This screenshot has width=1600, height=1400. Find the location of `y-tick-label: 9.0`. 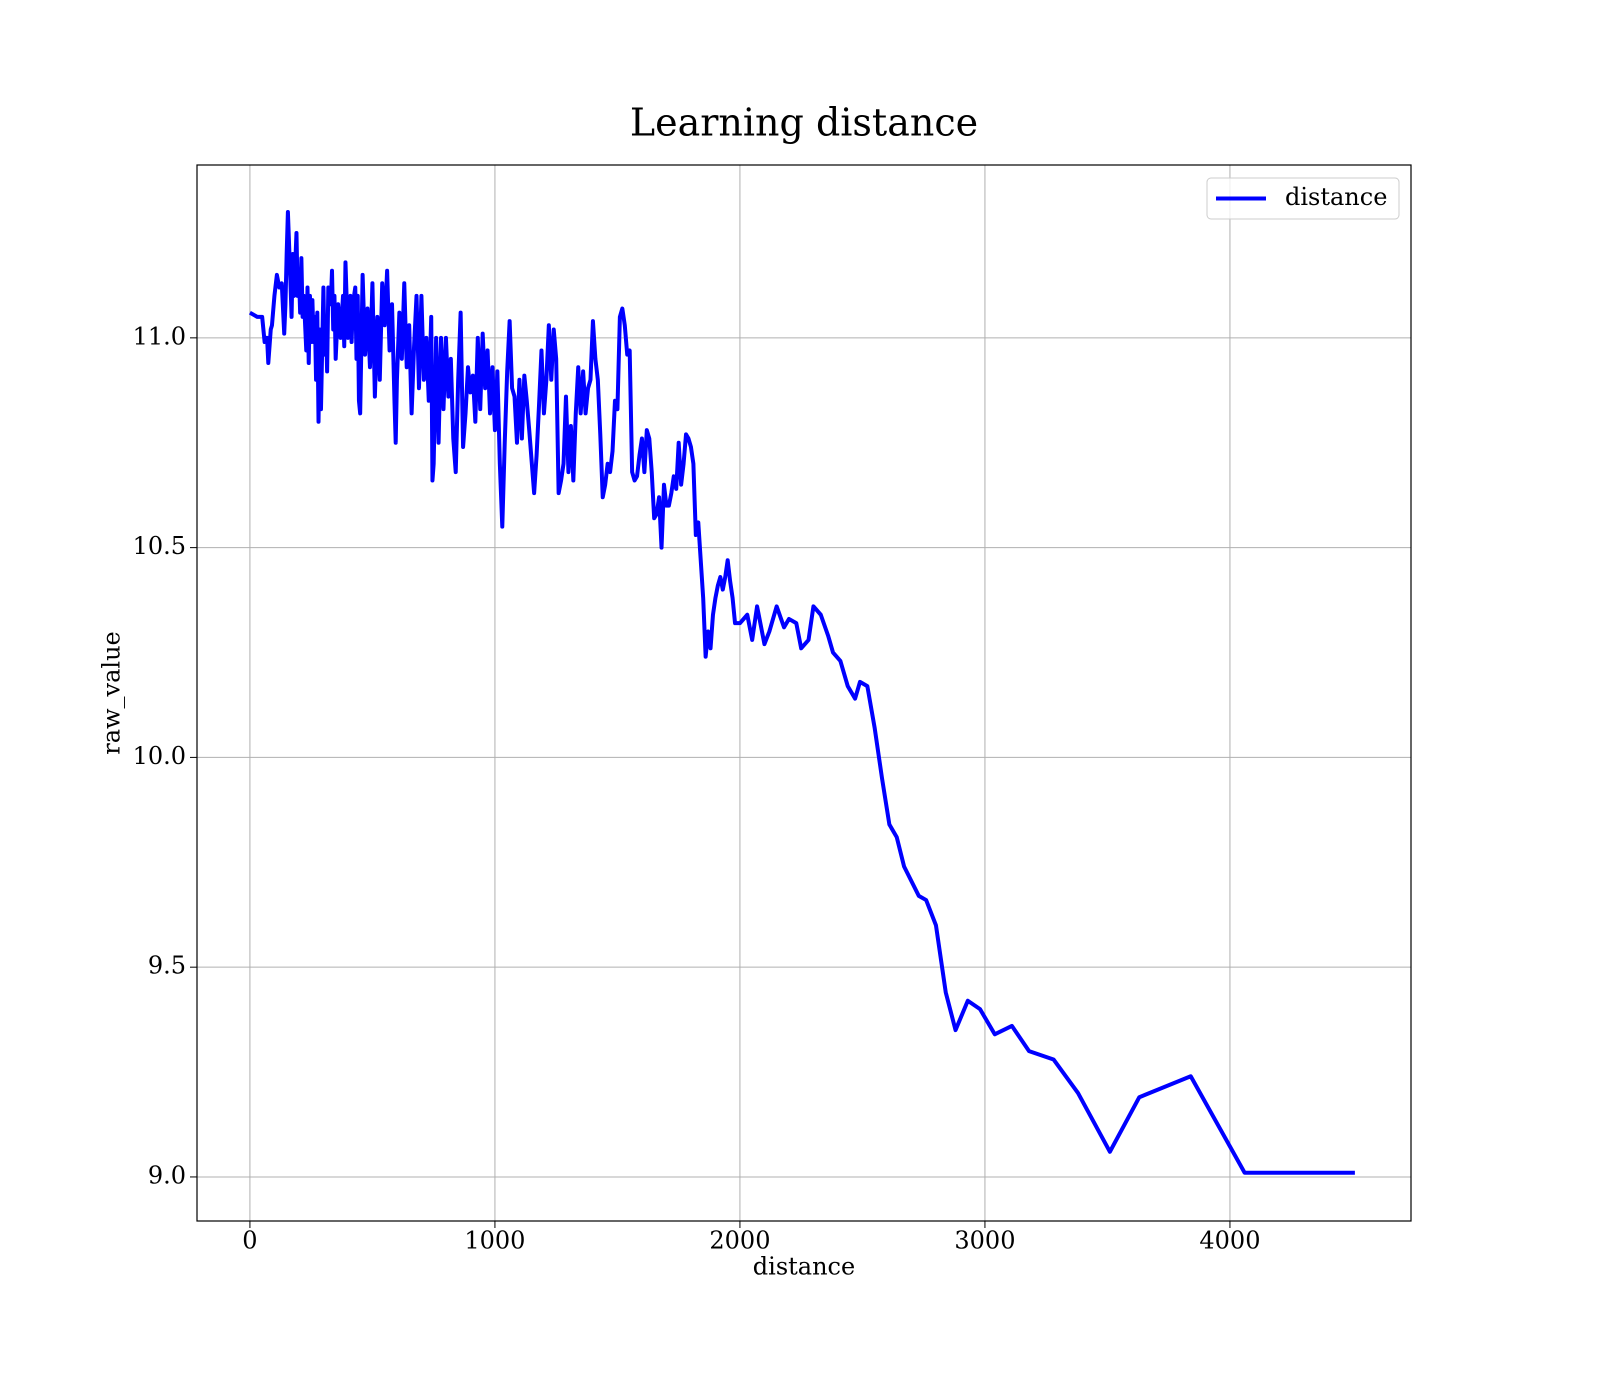

y-tick-label: 9.0 is located at coordinates (167, 1175).